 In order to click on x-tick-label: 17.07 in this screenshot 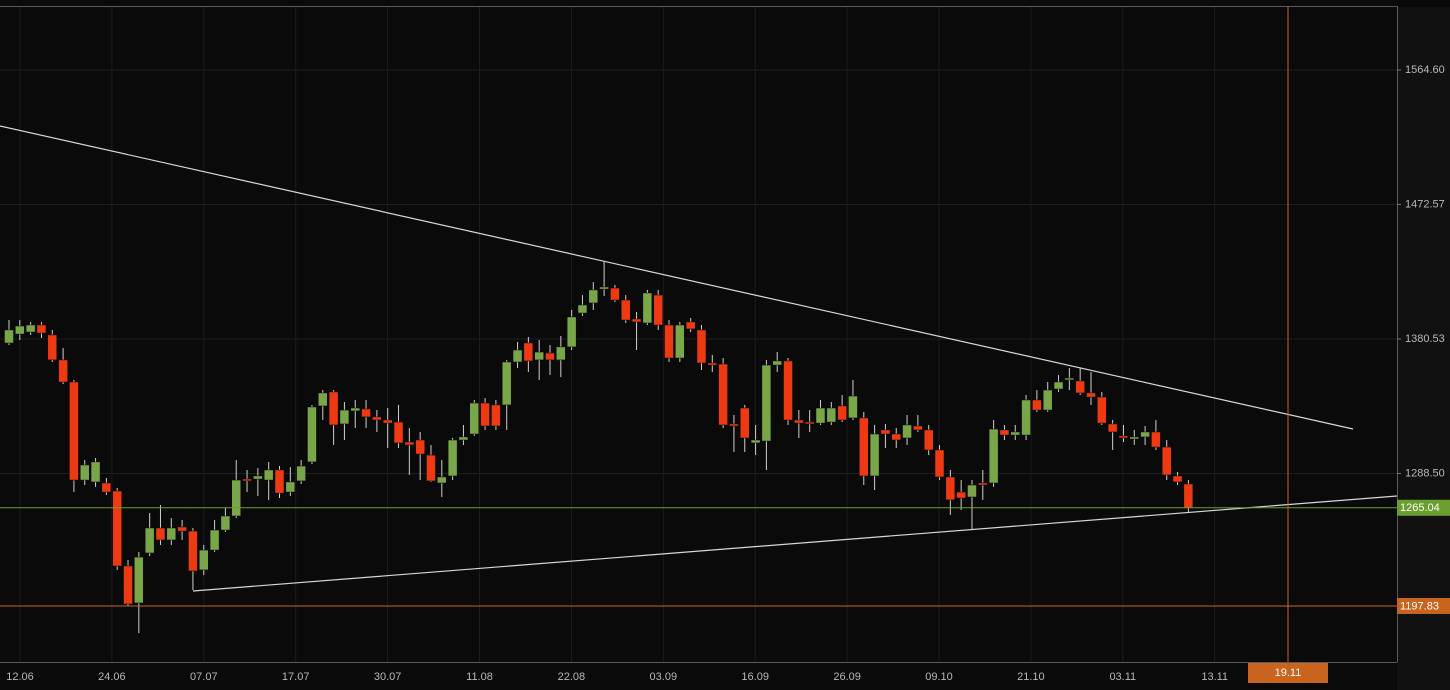, I will do `click(296, 677)`.